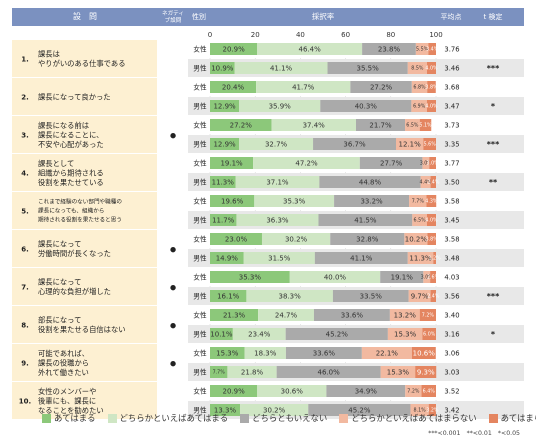 The image size is (536, 441). I want to click on x-tick-label: 100, so click(435, 35).